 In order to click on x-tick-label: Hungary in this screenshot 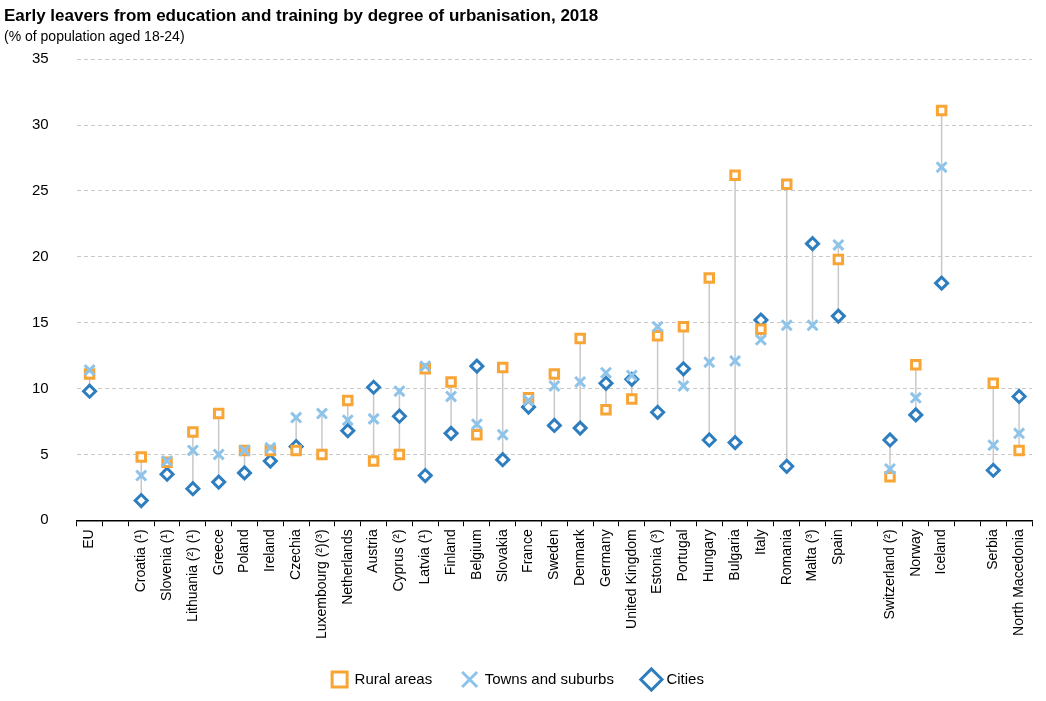, I will do `click(708, 556)`.